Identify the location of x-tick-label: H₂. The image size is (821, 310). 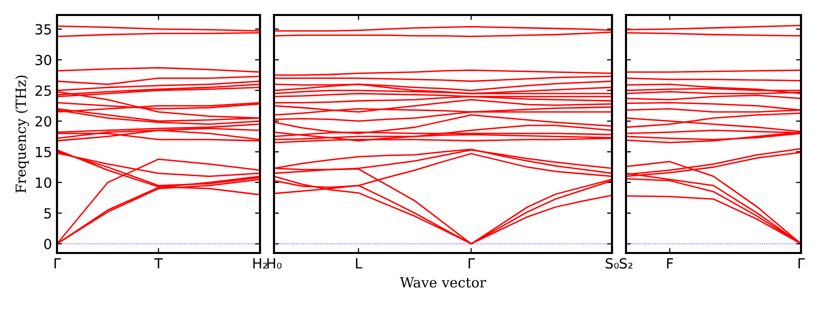
(260, 263).